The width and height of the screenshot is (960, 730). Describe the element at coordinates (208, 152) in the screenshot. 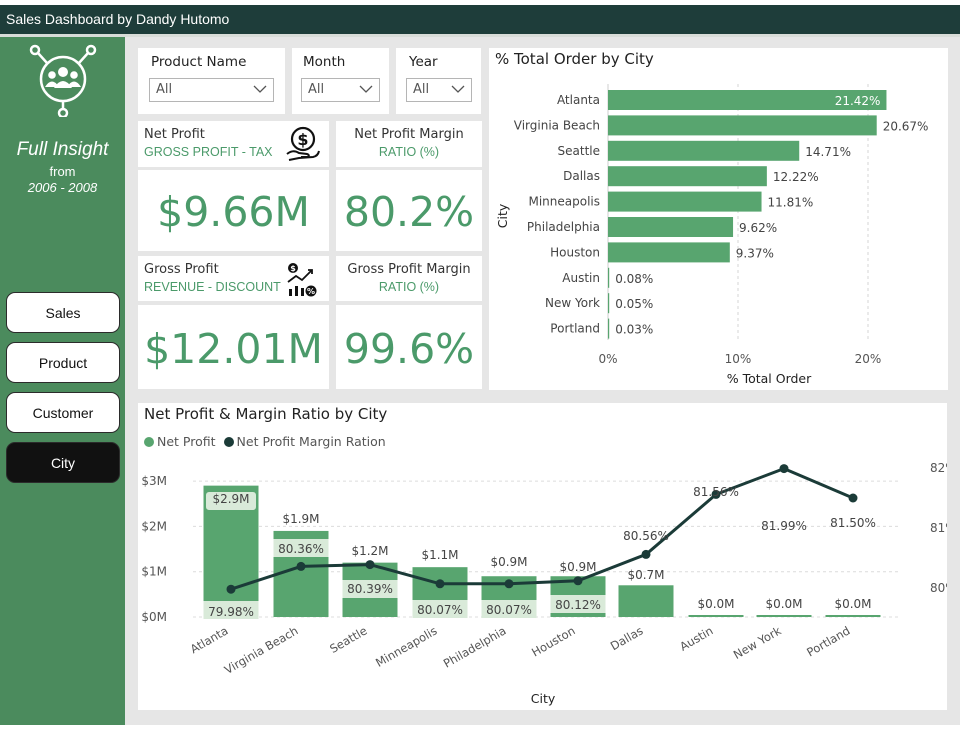

I see `net-profit-subtitle: GROSS PROFIT - TAX` at that location.